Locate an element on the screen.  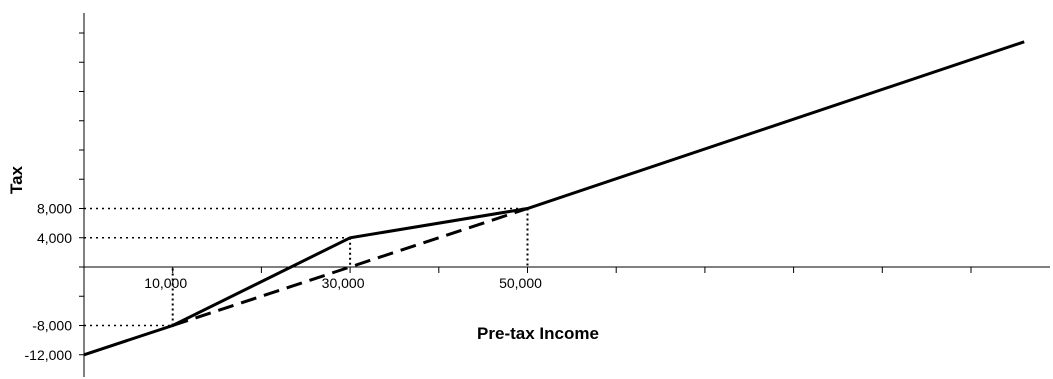
y-tick-label: -12,000 is located at coordinates (49, 355).